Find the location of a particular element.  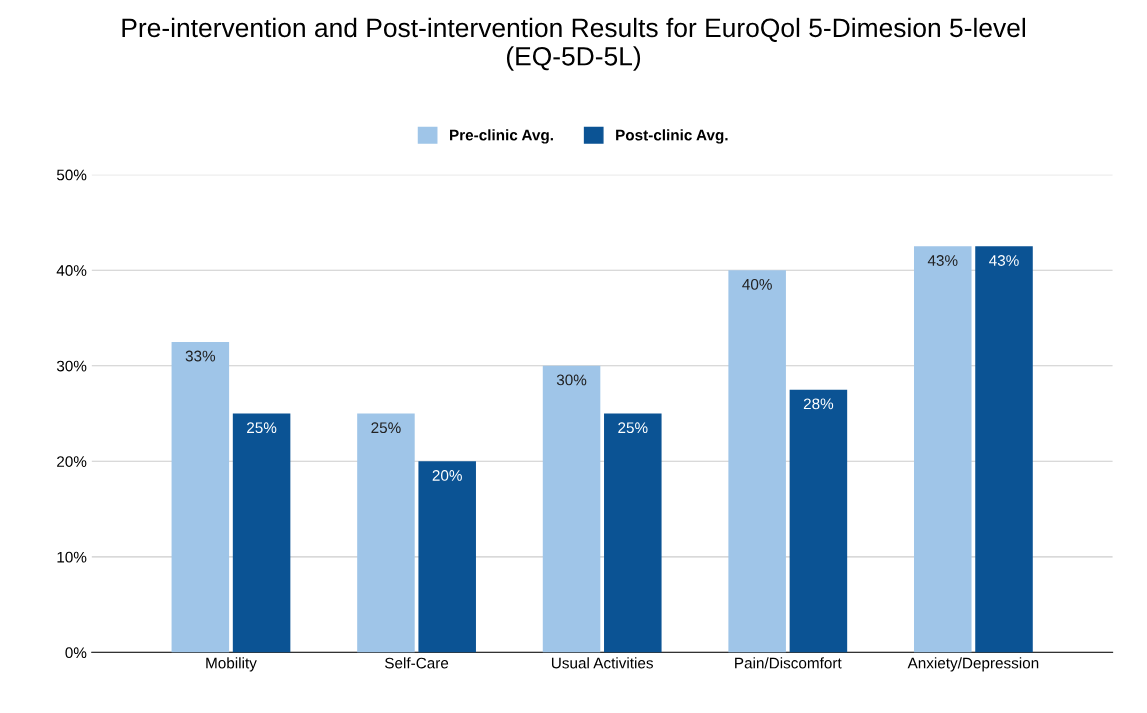

data-label: 40% is located at coordinates (757, 284).